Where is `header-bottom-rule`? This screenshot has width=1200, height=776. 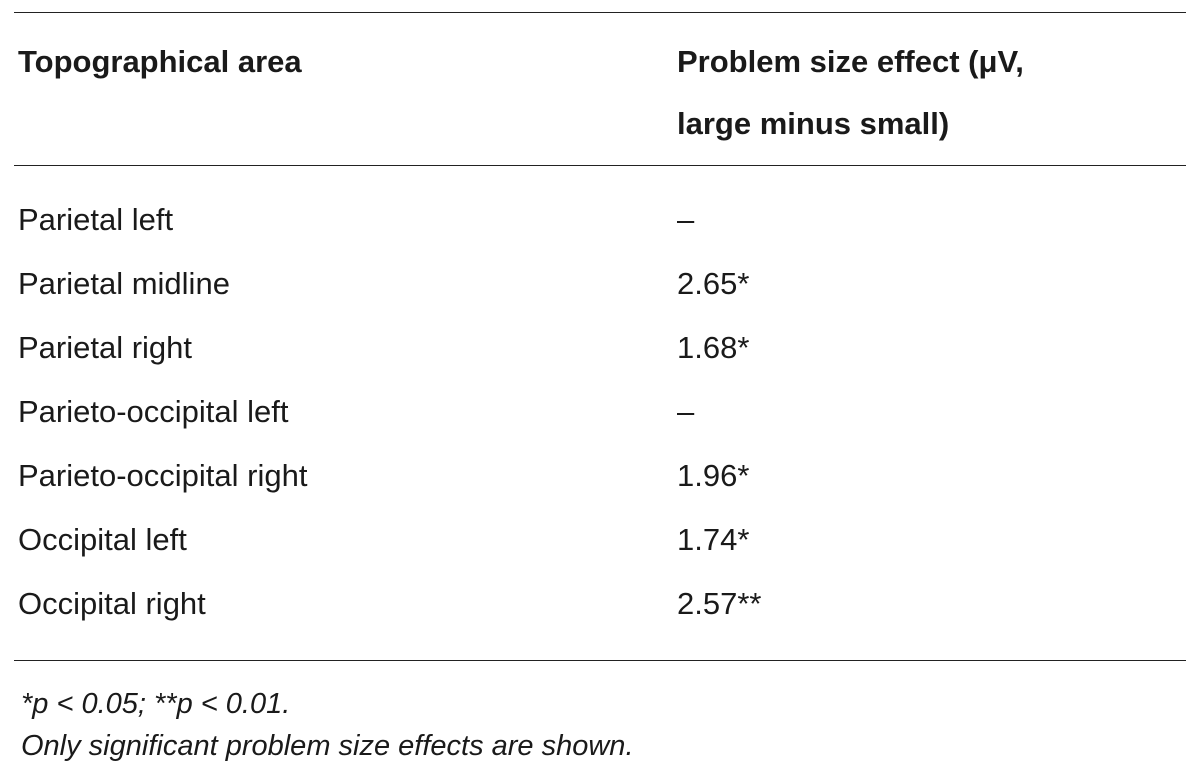
header-bottom-rule is located at coordinates (600, 165).